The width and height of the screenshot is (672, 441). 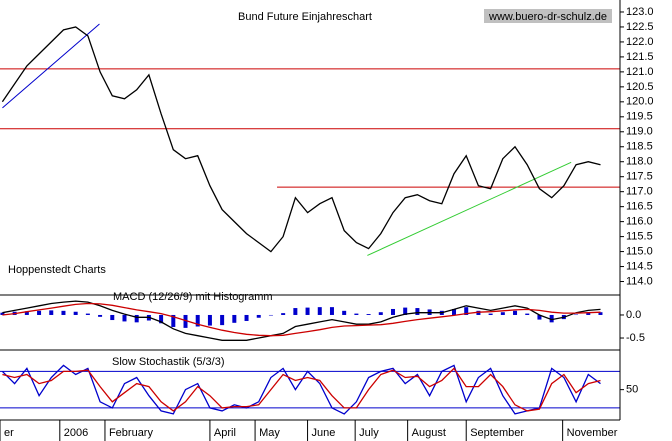 I want to click on y-tick-label: 114.5, so click(x=639, y=266).